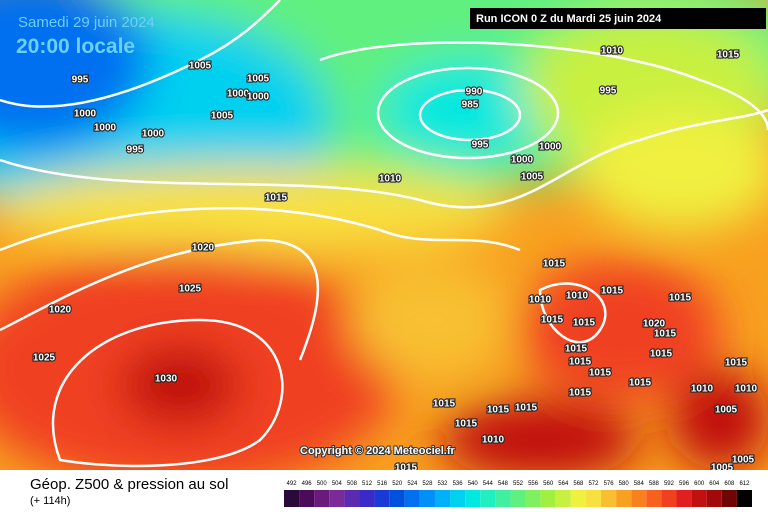 Image resolution: width=768 pixels, height=512 pixels. I want to click on legend-label: 608, so click(729, 484).